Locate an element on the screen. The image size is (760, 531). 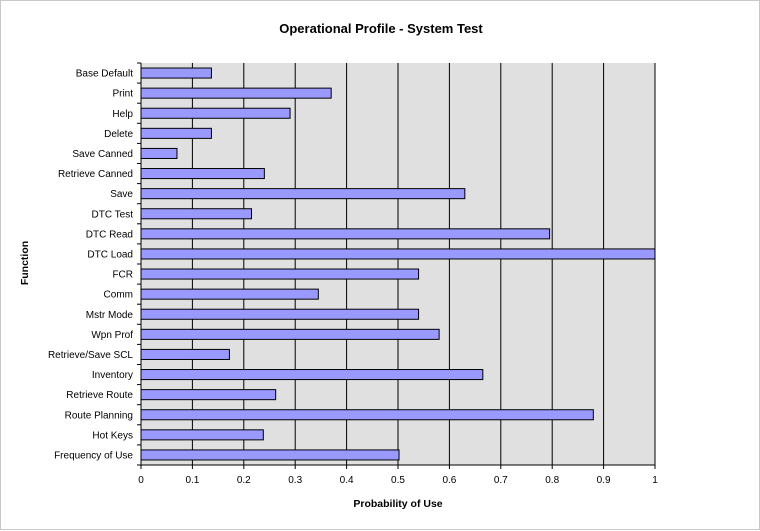
y-tick-label: Mstr Mode is located at coordinates (110, 315).